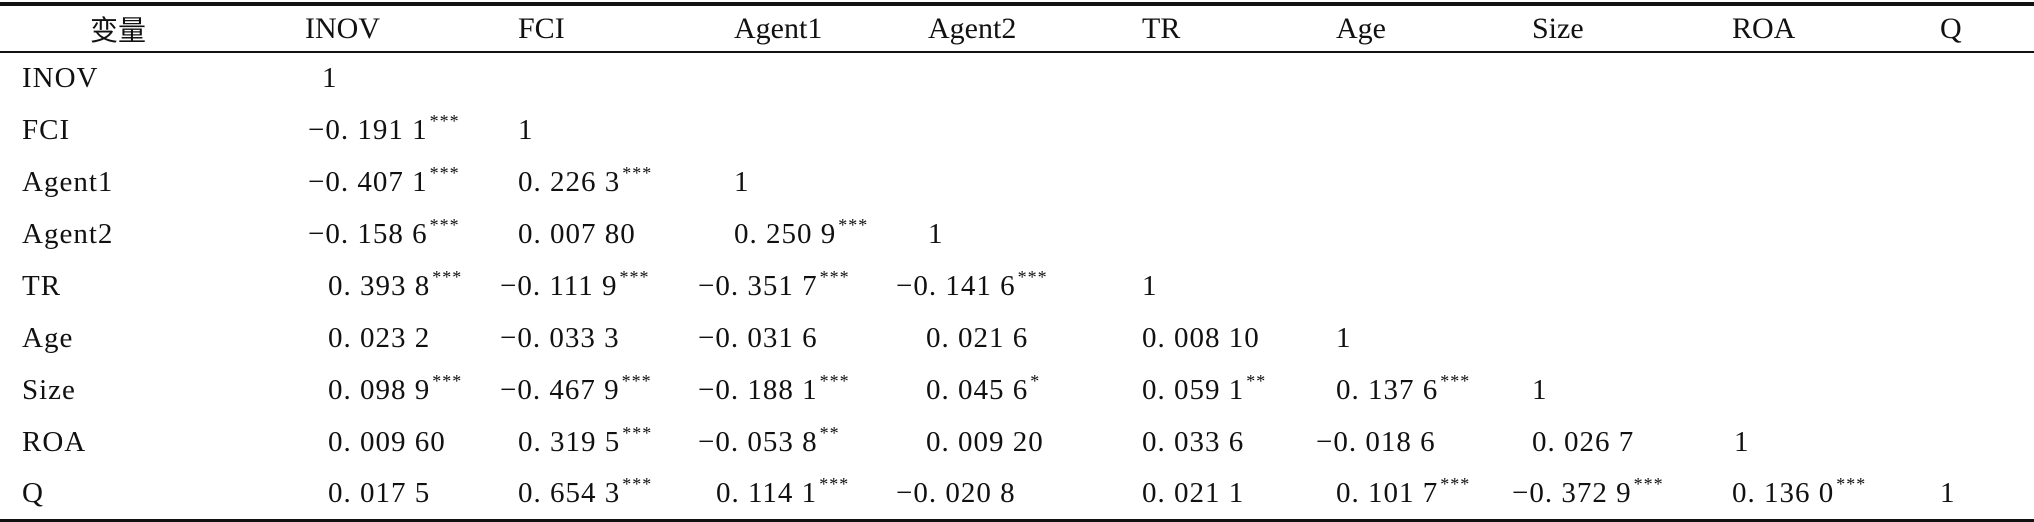  What do you see at coordinates (150, 495) in the screenshot?
I see `row-label: Q` at bounding box center [150, 495].